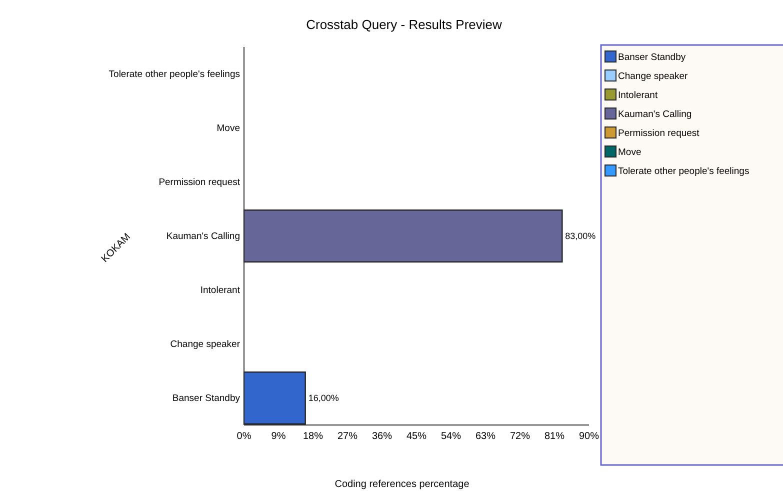 The height and width of the screenshot is (491, 783). What do you see at coordinates (404, 24) in the screenshot?
I see `chart-title: Crosstab Query - Results Preview` at bounding box center [404, 24].